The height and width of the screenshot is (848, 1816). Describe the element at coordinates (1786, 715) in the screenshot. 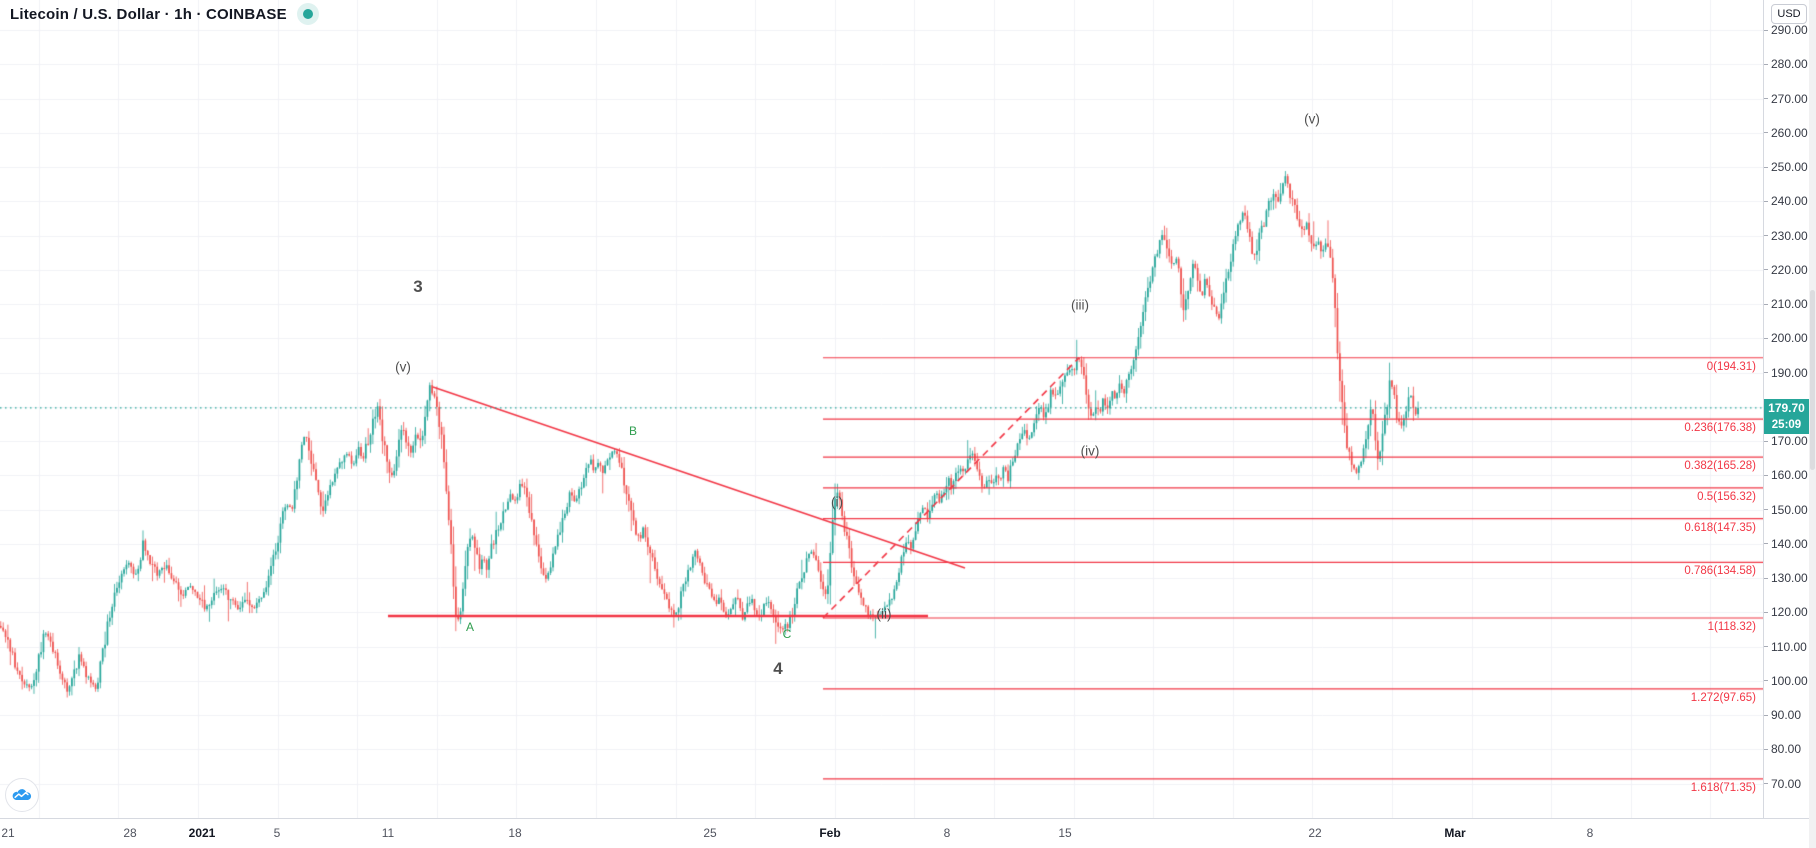

I see `price-tick-label: 90.00` at that location.